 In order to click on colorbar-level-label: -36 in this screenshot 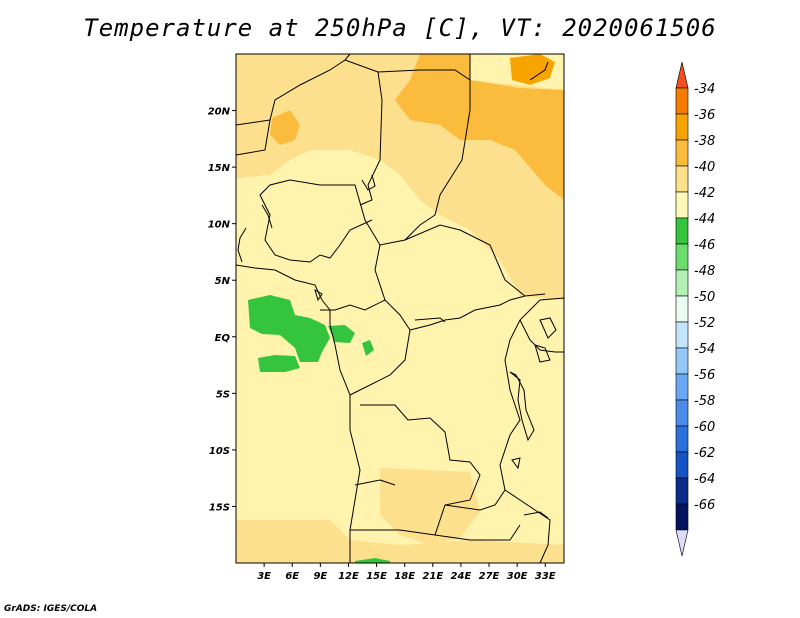, I will do `click(704, 115)`.